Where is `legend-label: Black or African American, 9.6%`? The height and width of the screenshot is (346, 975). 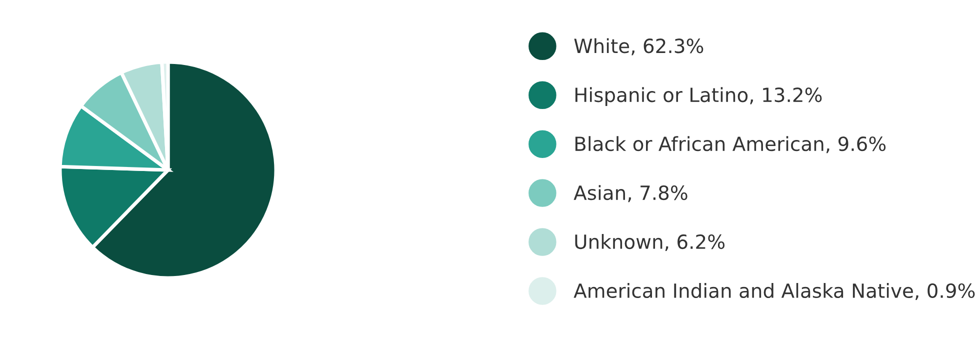 legend-label: Black or African American, 9.6% is located at coordinates (730, 145).